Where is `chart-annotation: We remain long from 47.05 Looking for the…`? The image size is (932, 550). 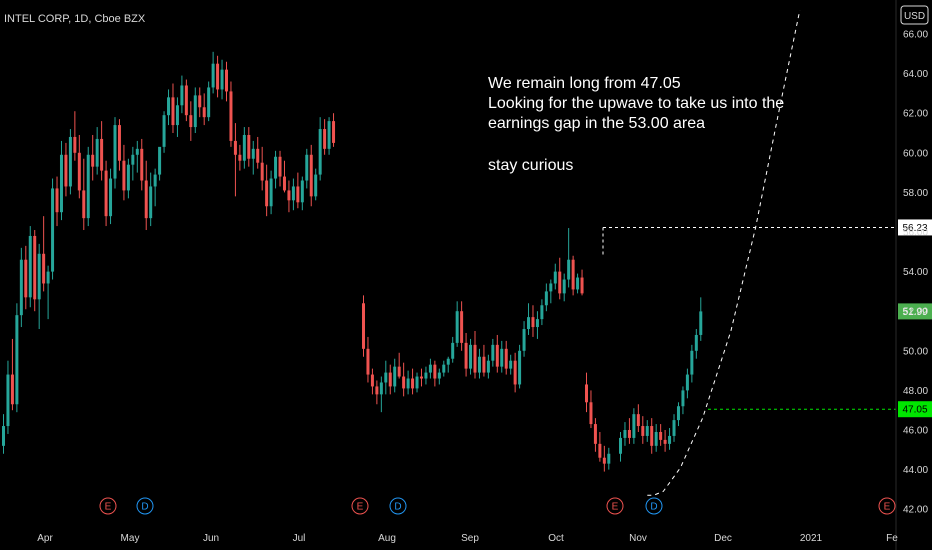
chart-annotation: We remain long from 47.05 Looking for the… is located at coordinates (636, 124).